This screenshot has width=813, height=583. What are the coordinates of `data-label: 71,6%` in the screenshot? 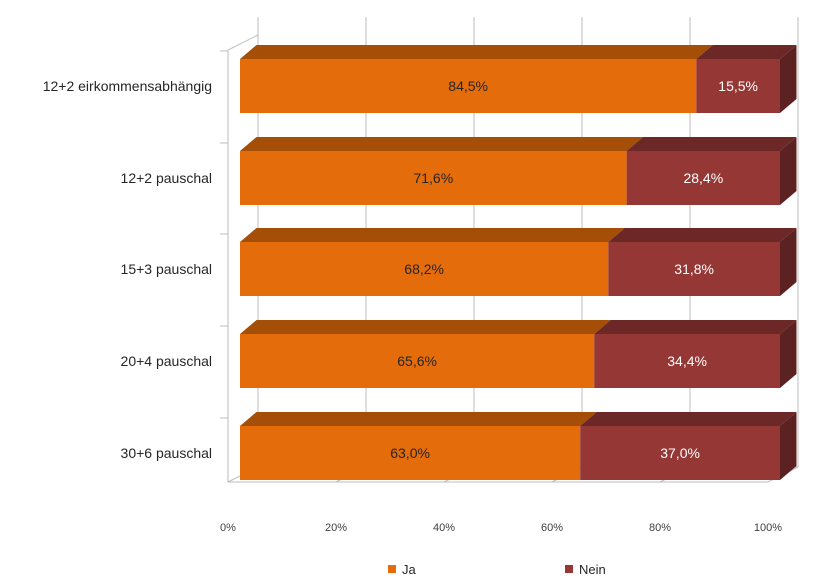 It's located at (433, 178).